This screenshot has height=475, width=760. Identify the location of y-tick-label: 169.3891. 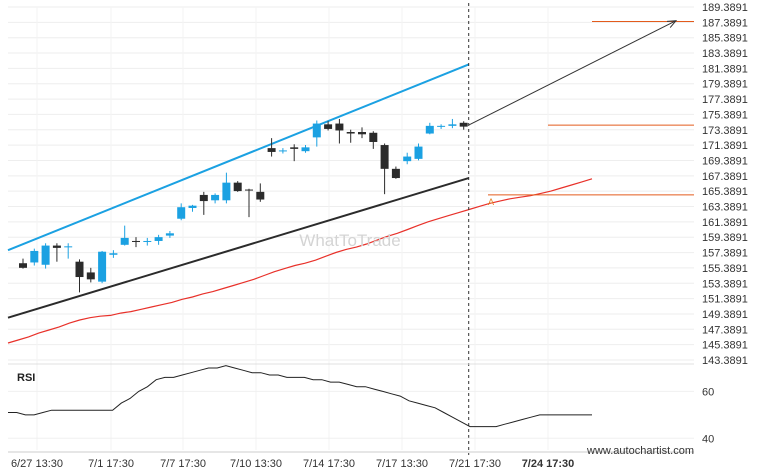
(725, 161).